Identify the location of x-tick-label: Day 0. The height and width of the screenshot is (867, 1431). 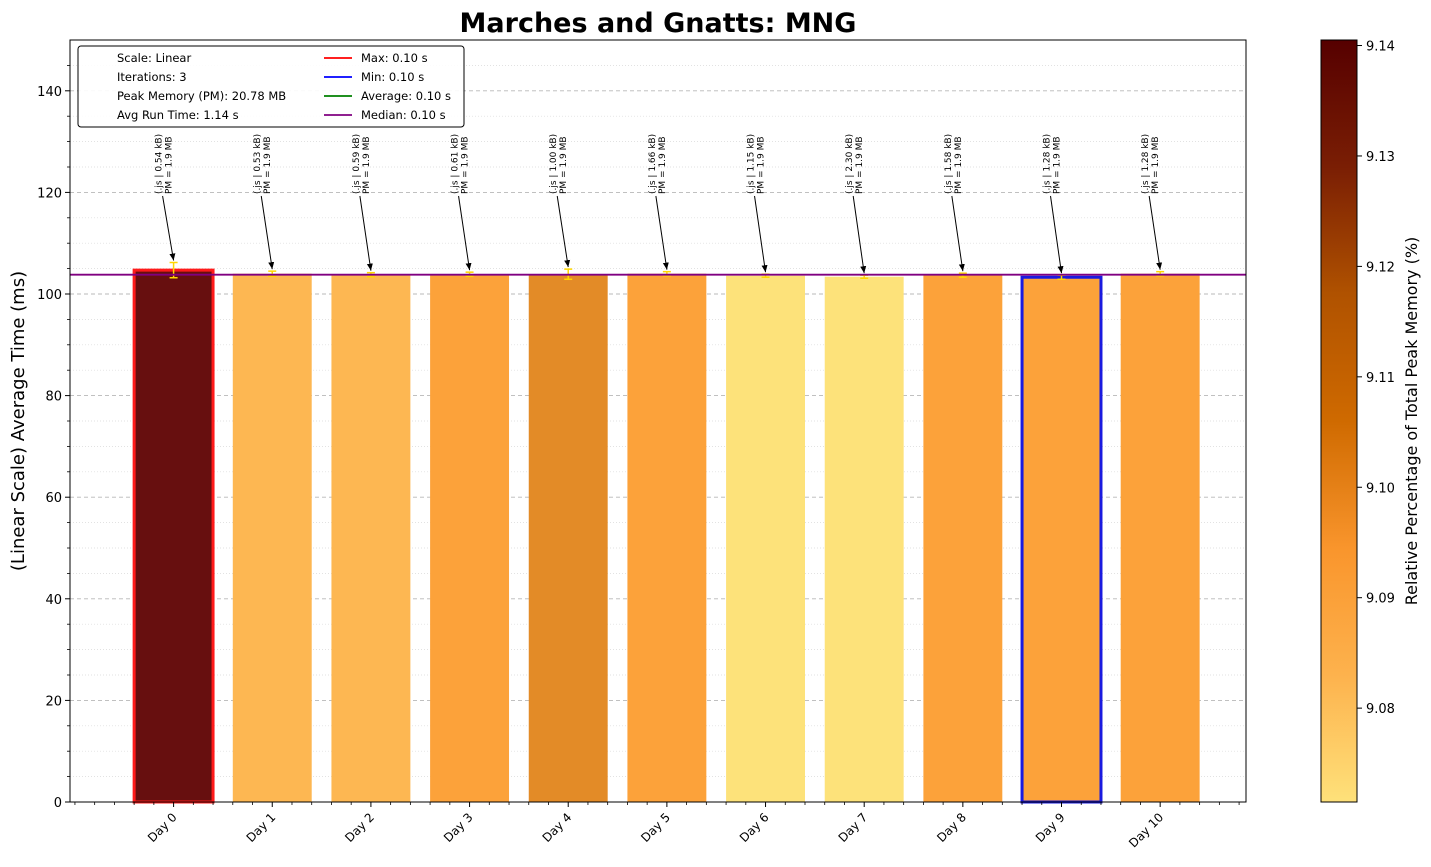
(162, 827).